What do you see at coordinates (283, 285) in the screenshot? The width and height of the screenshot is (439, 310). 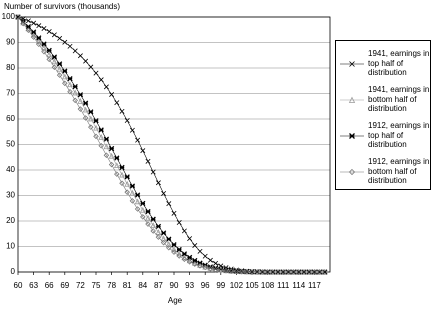 I see `x-tick-label: 111` at bounding box center [283, 285].